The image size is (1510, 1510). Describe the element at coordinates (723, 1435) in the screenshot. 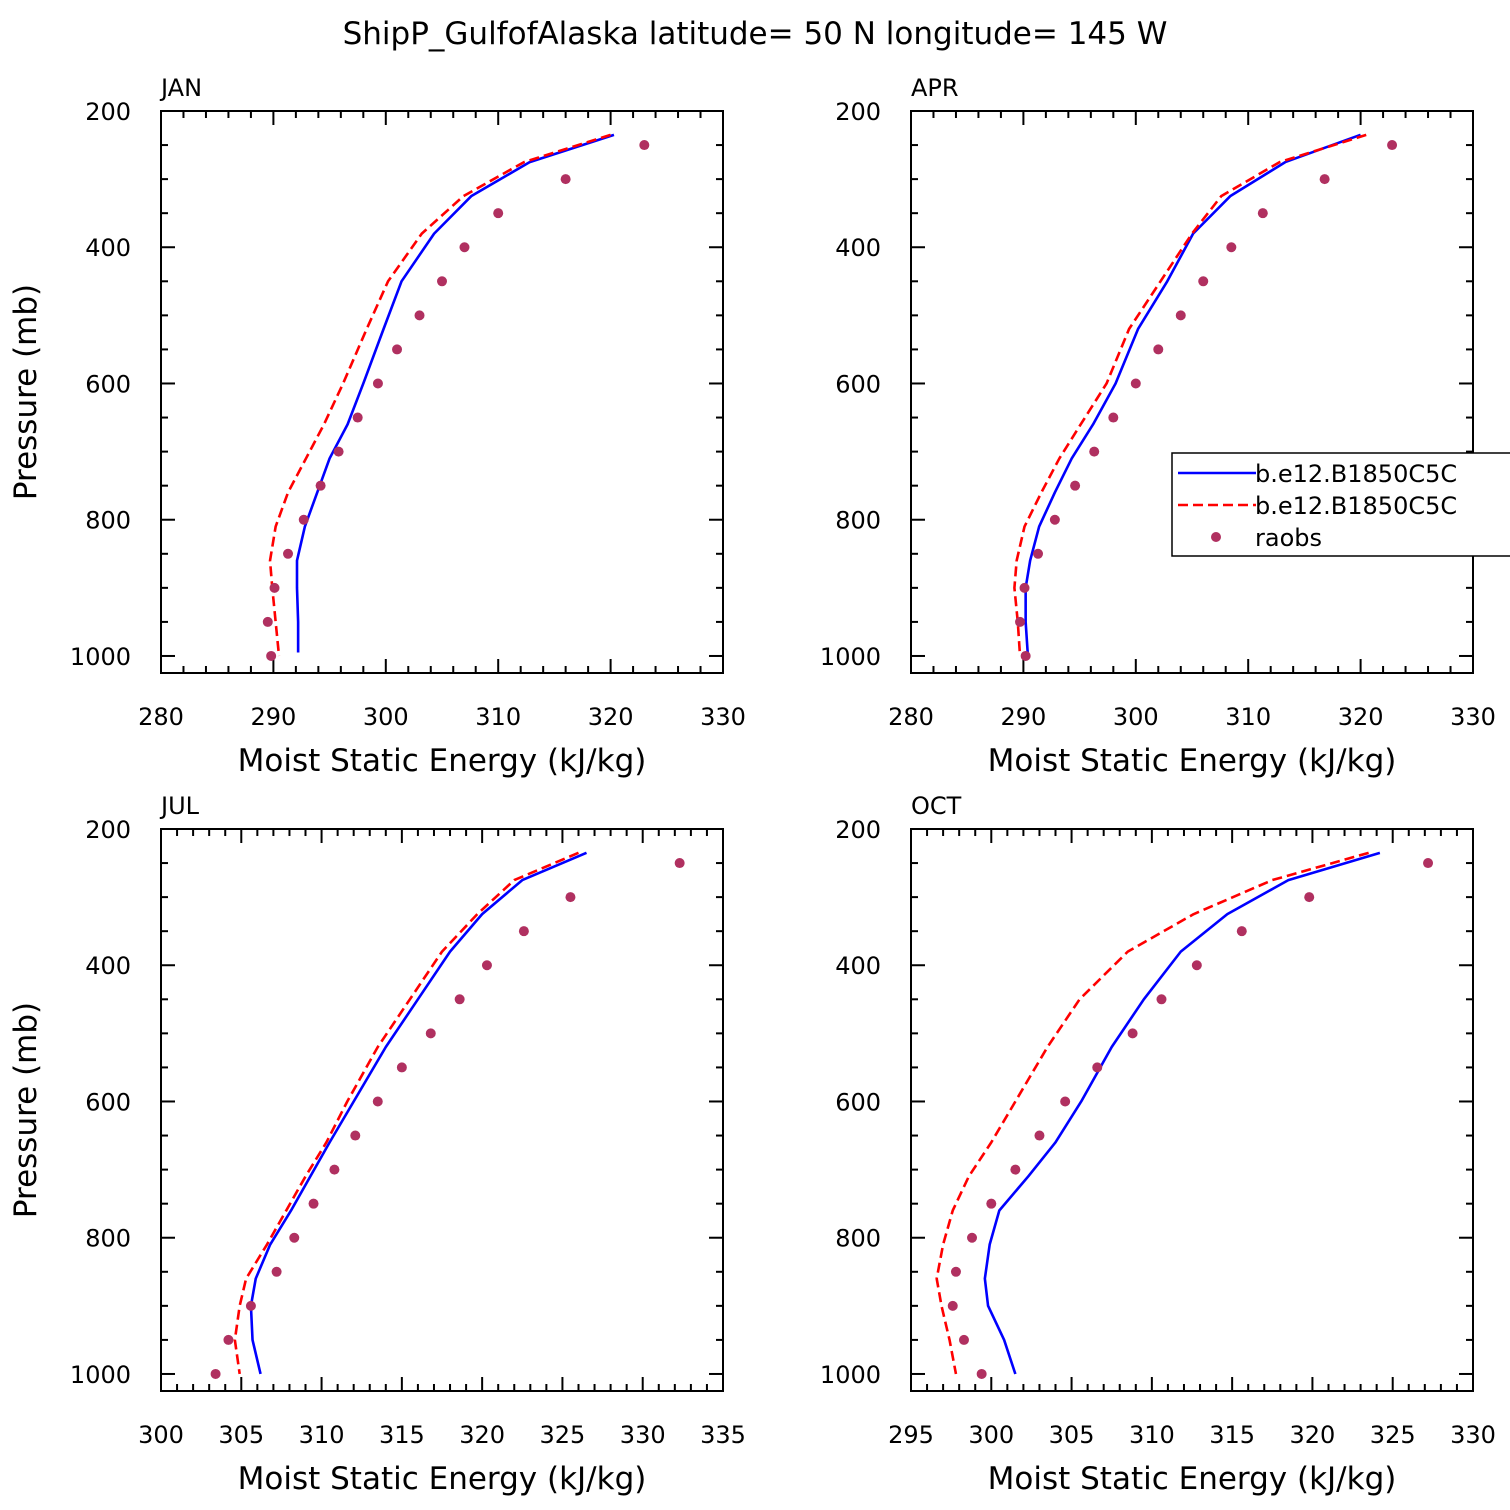

I see `x-tick-label: 335` at that location.